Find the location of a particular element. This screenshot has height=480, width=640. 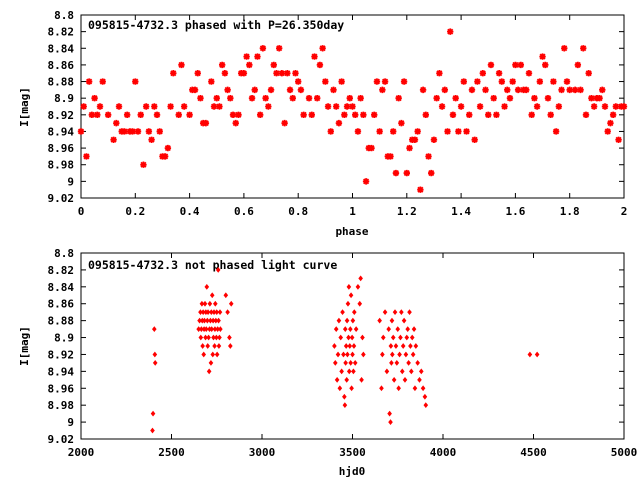

y-tick-label: 8.86 is located at coordinates (61, 65).